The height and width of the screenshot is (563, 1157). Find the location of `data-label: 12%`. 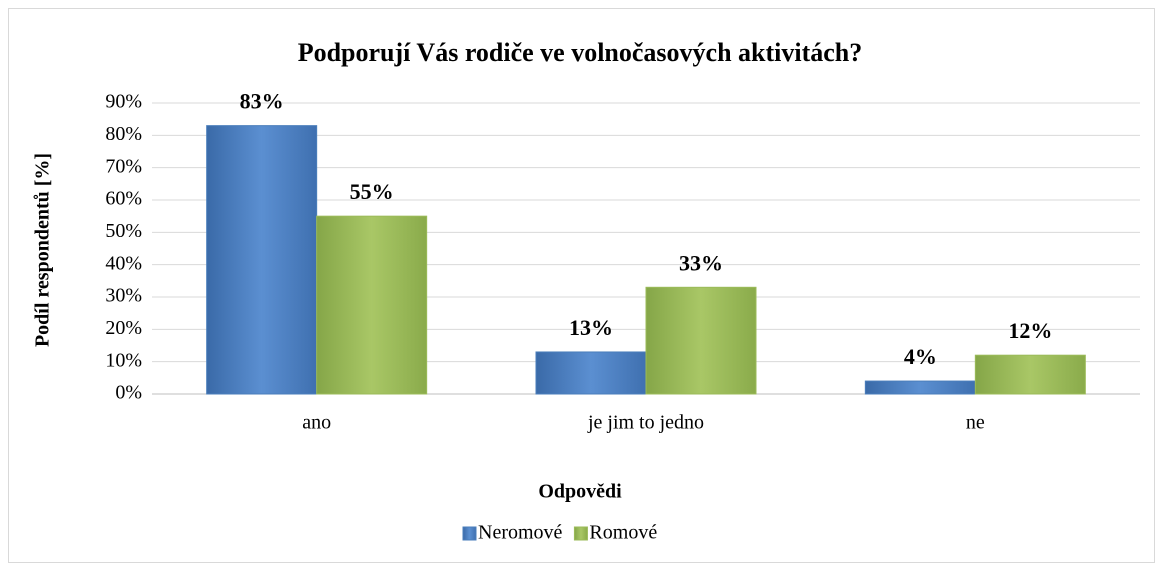

data-label: 12% is located at coordinates (1030, 330).